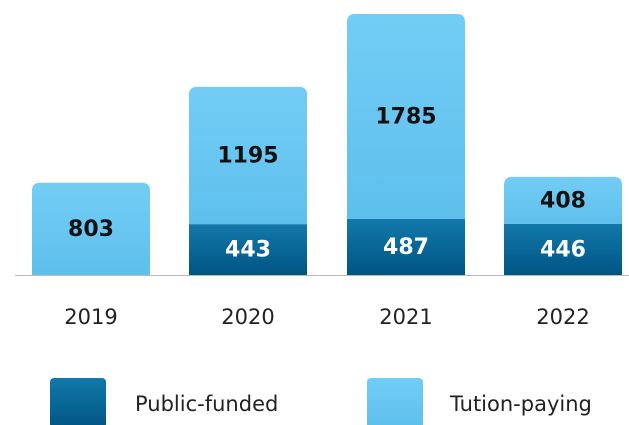  I want to click on x-tick-label: 2020, so click(247, 317).